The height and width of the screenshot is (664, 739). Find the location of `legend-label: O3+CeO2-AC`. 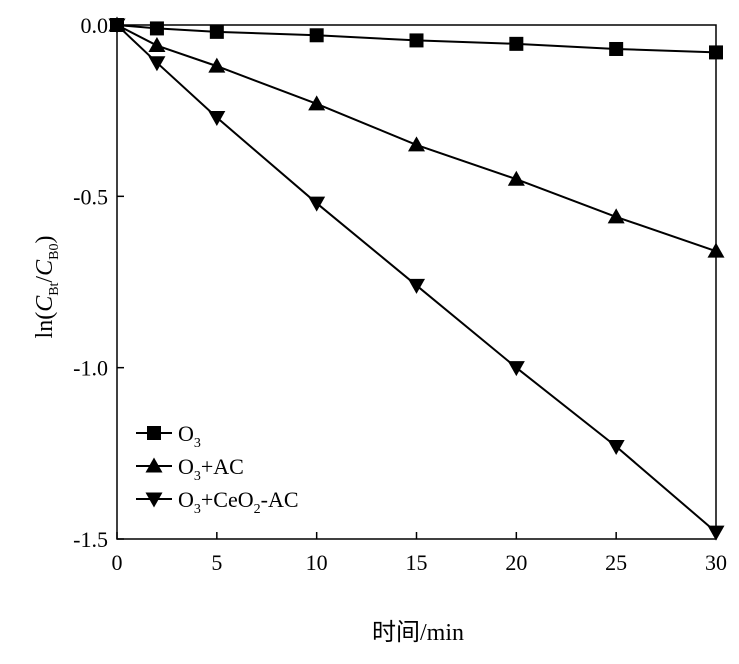

legend-label: O3+CeO2-AC is located at coordinates (238, 502).